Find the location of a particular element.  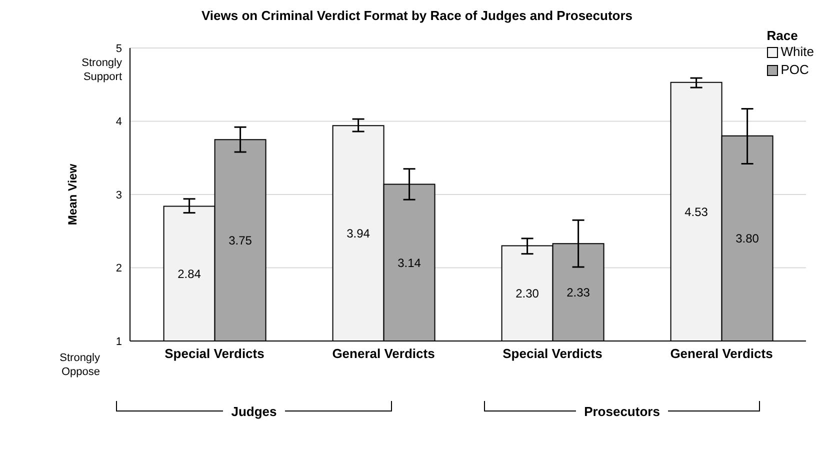

y-tick-label: 4 is located at coordinates (119, 122).